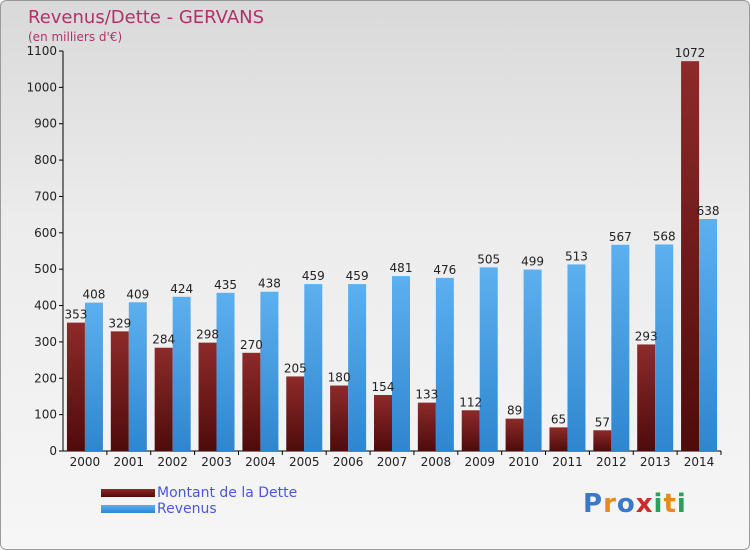 Image resolution: width=750 pixels, height=550 pixels. I want to click on data-label-debt: 89, so click(514, 411).